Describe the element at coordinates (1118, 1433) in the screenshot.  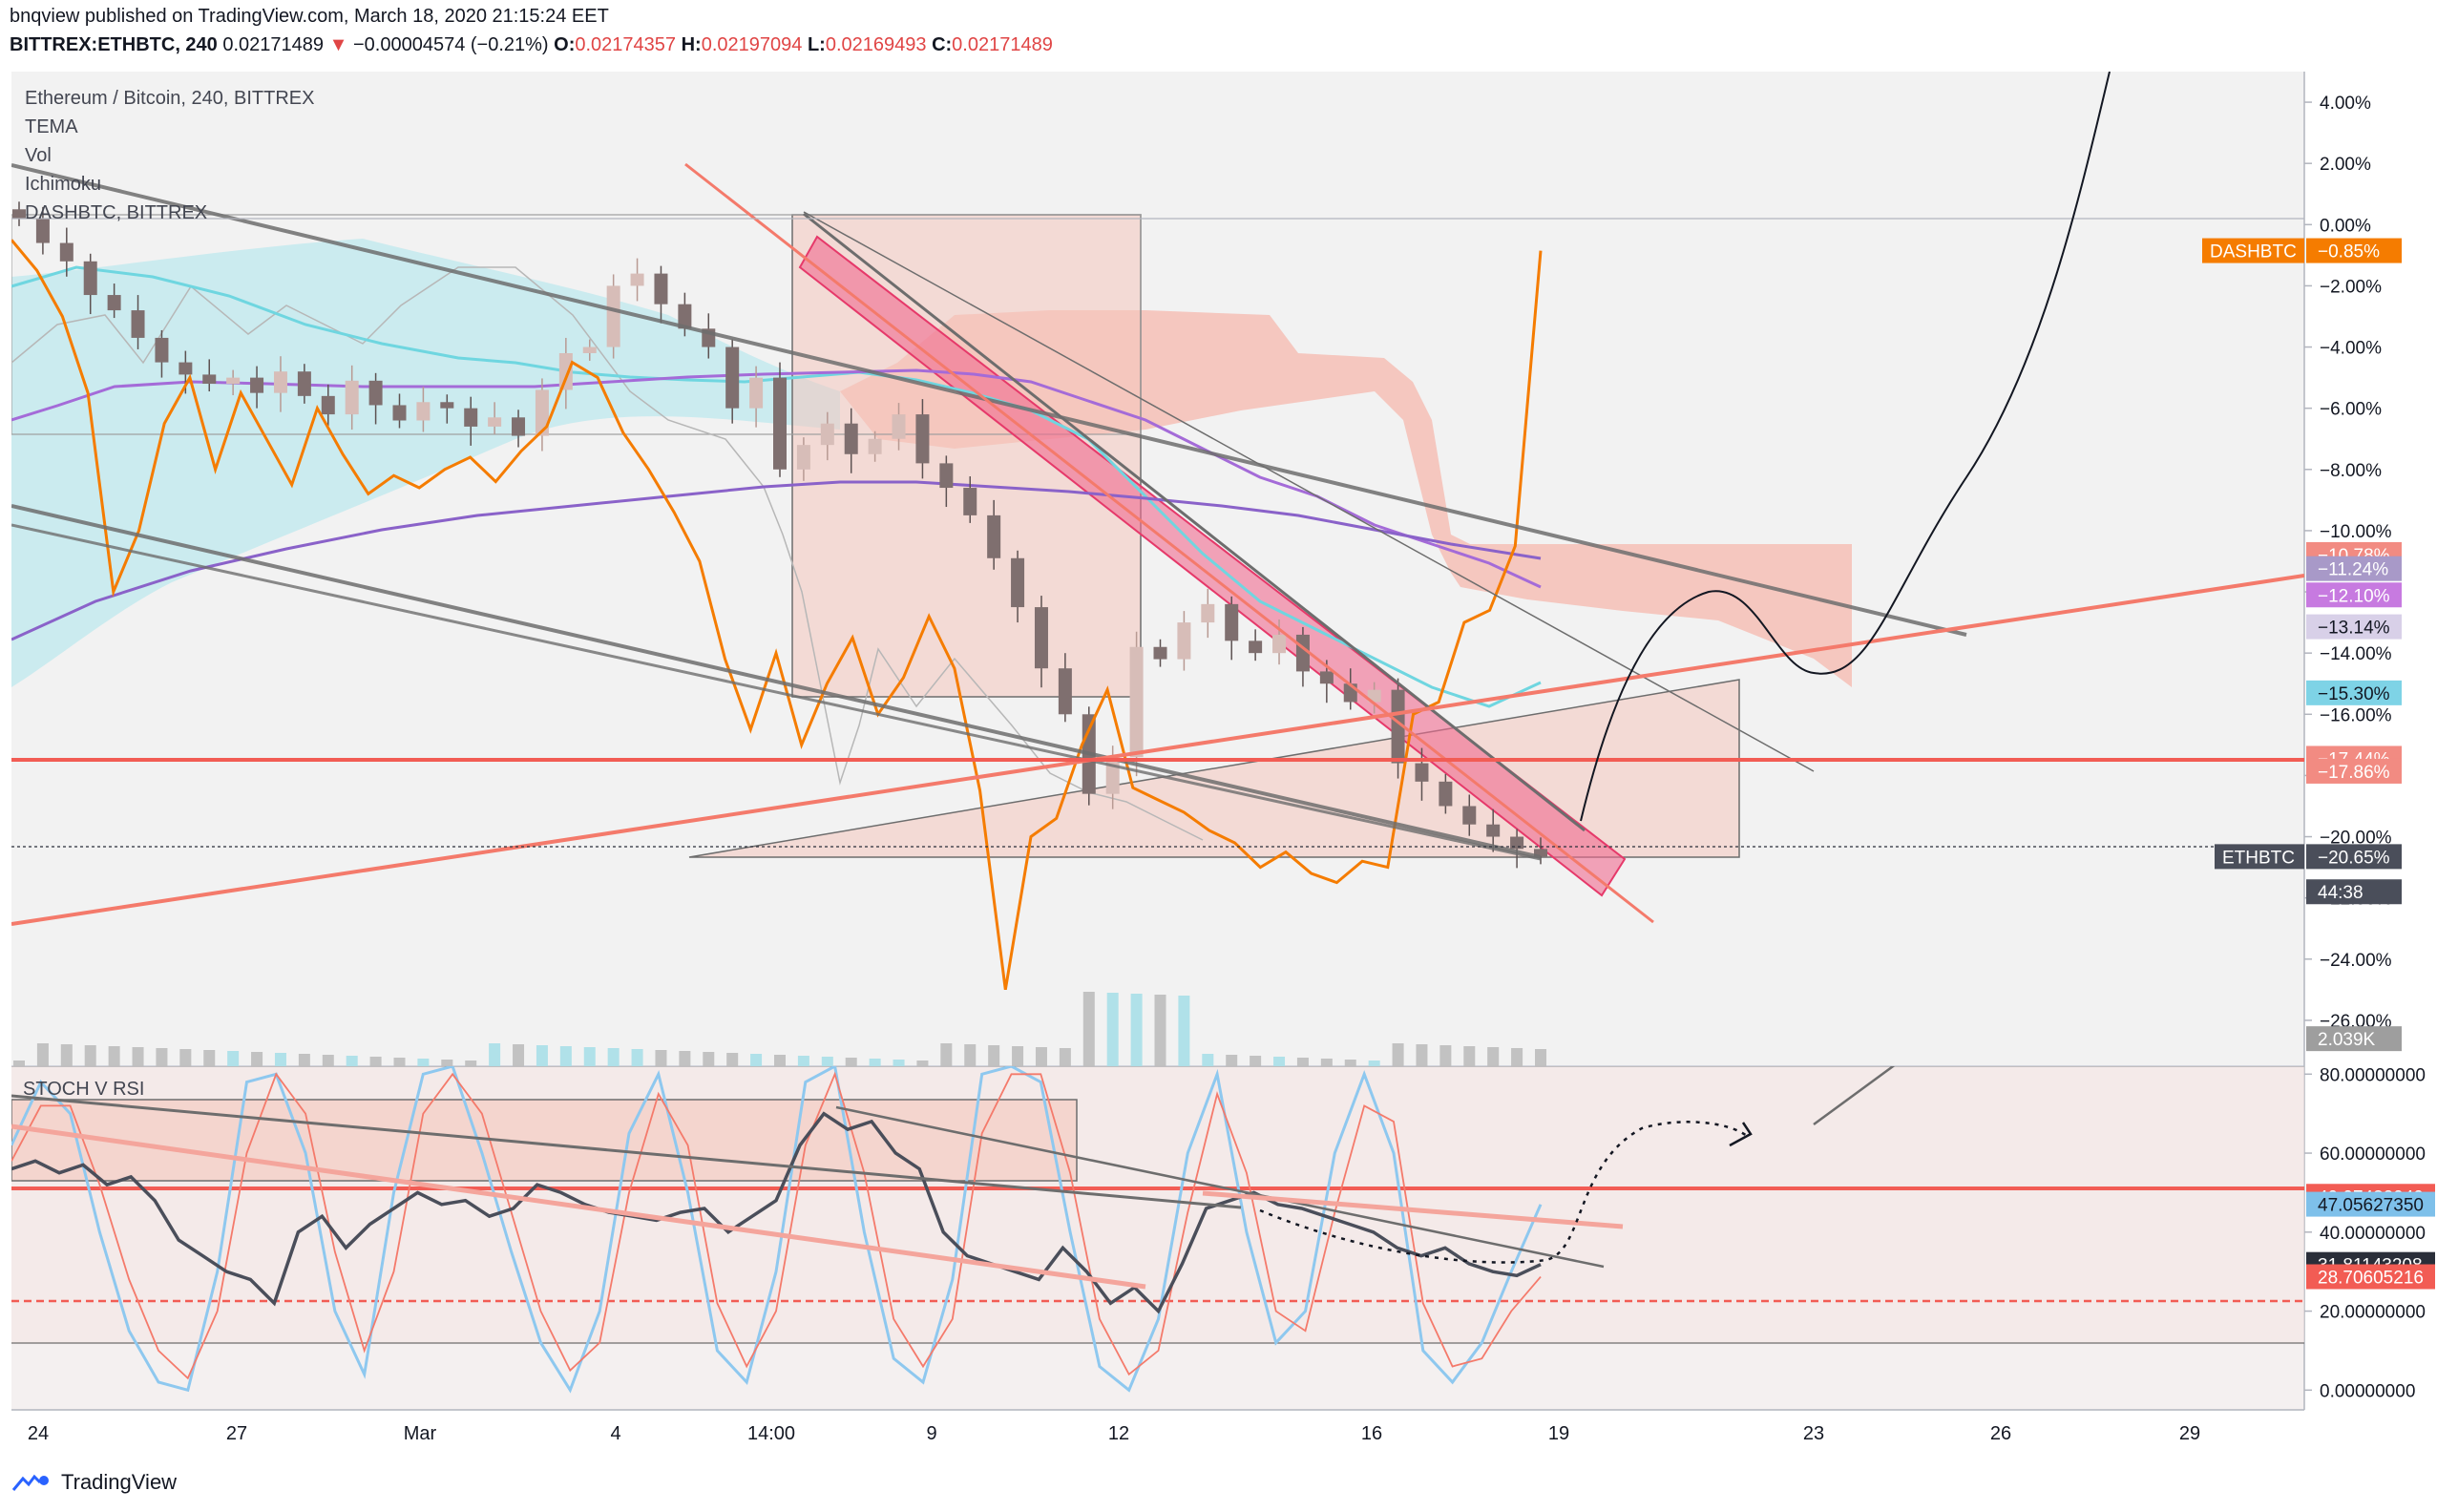
I see `time-tick-label: 12` at that location.